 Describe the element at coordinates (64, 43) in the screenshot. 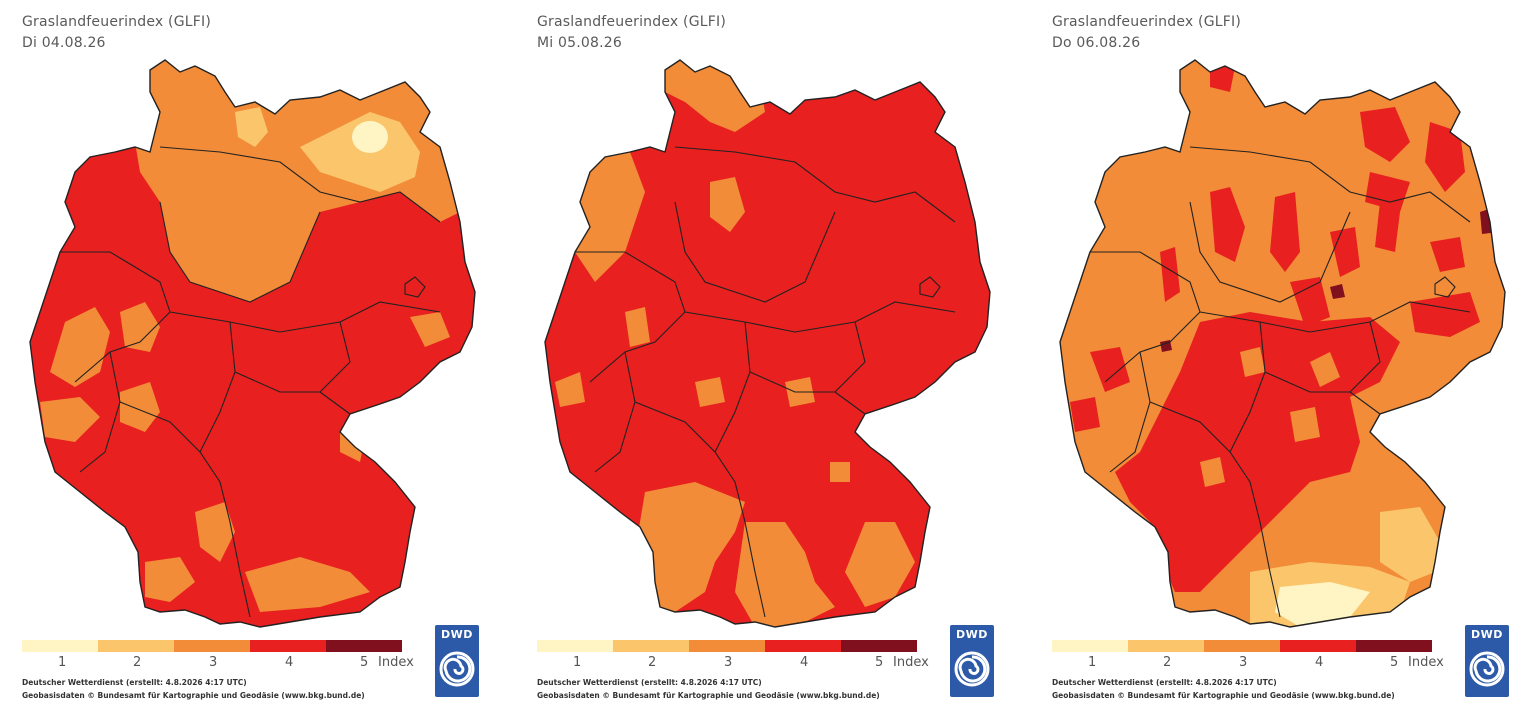

I see `map-date: Di 04.08.26` at that location.